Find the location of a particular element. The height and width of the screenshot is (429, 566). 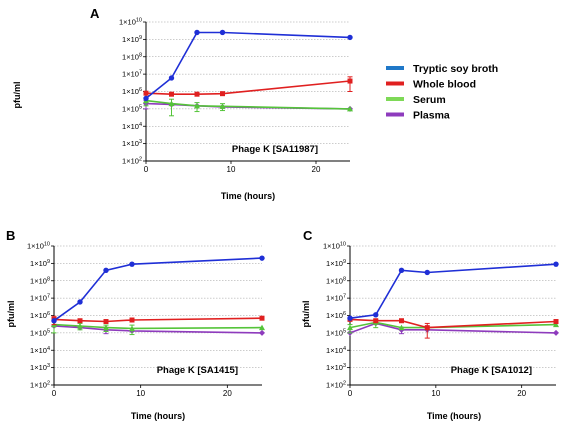

panel-letter: A is located at coordinates (95, 13).